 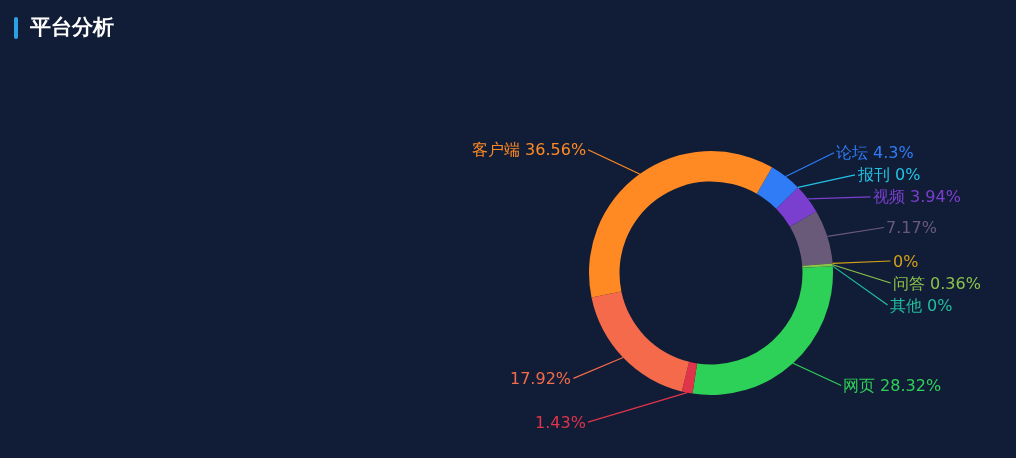 What do you see at coordinates (680, 224) in the screenshot?
I see `donut-slice` at bounding box center [680, 224].